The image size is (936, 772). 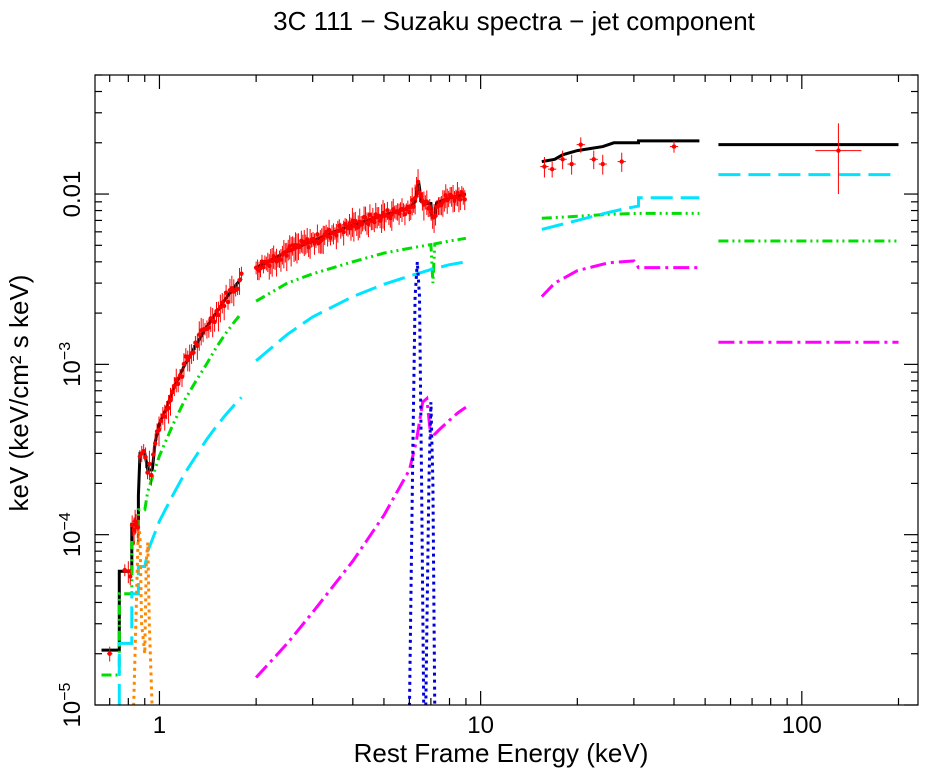 What do you see at coordinates (514, 21) in the screenshot?
I see `chart-title: 3C 111 − Suzaku spectra − jet component` at bounding box center [514, 21].